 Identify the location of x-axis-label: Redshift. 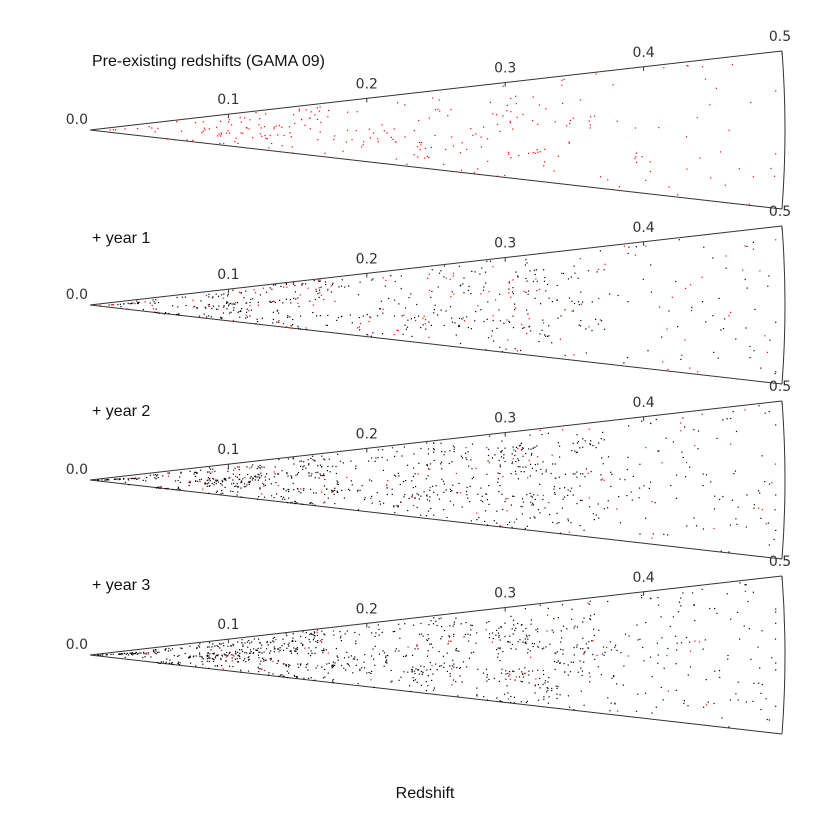
(425, 793).